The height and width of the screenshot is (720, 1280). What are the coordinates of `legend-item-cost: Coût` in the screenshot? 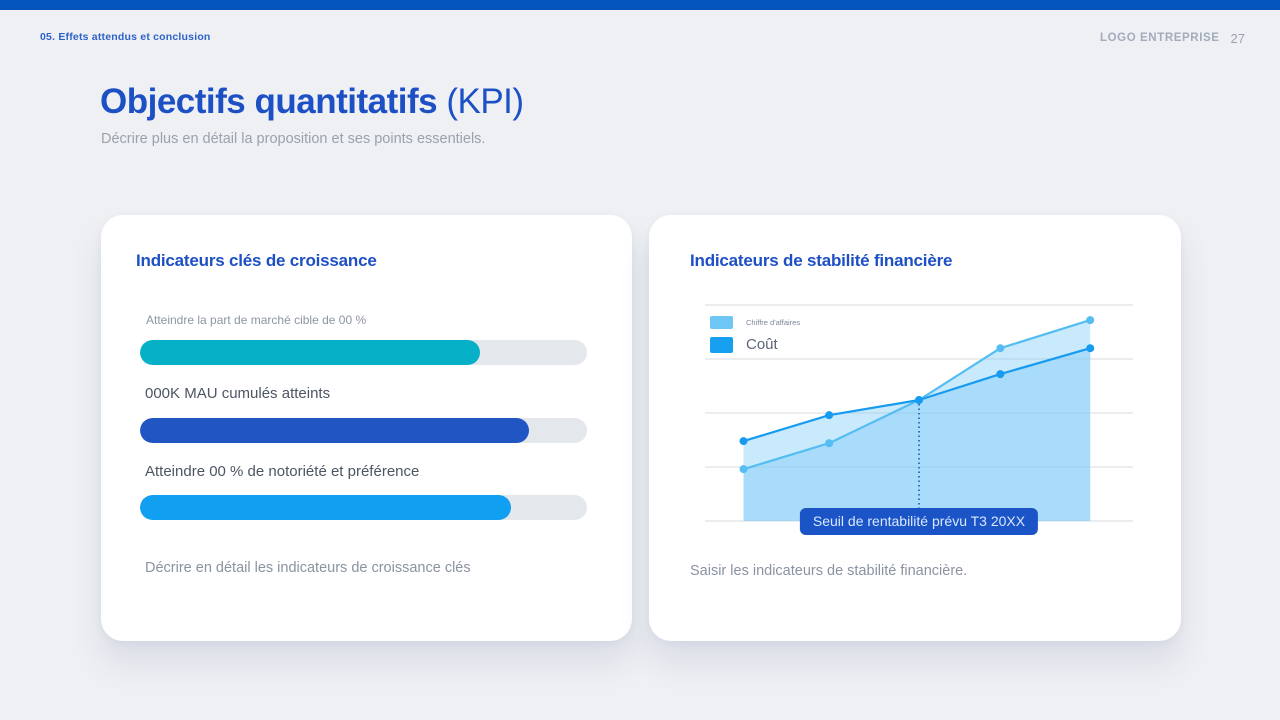 It's located at (755, 344).